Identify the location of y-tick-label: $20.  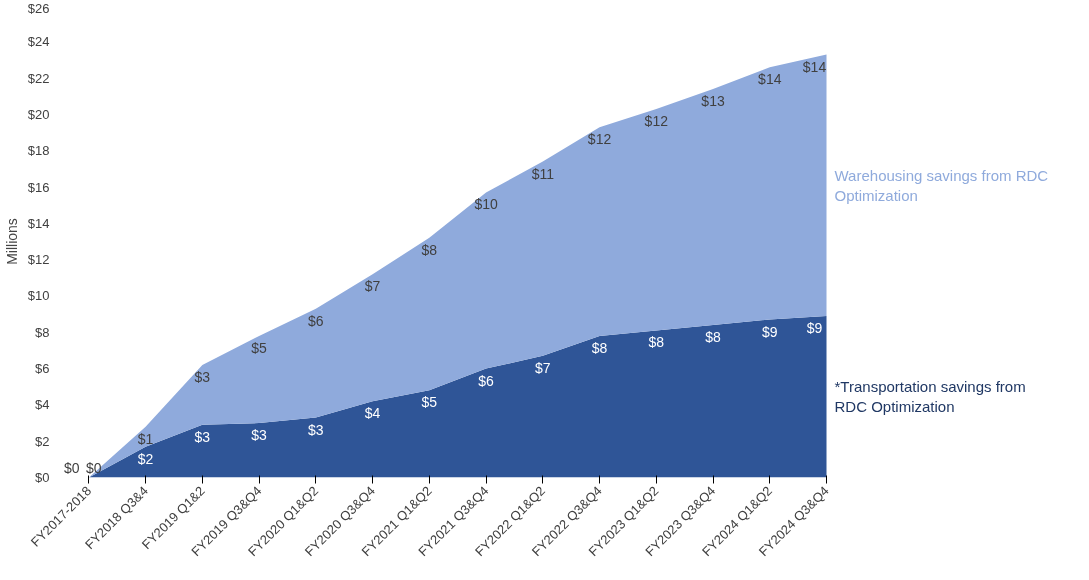
(38, 114).